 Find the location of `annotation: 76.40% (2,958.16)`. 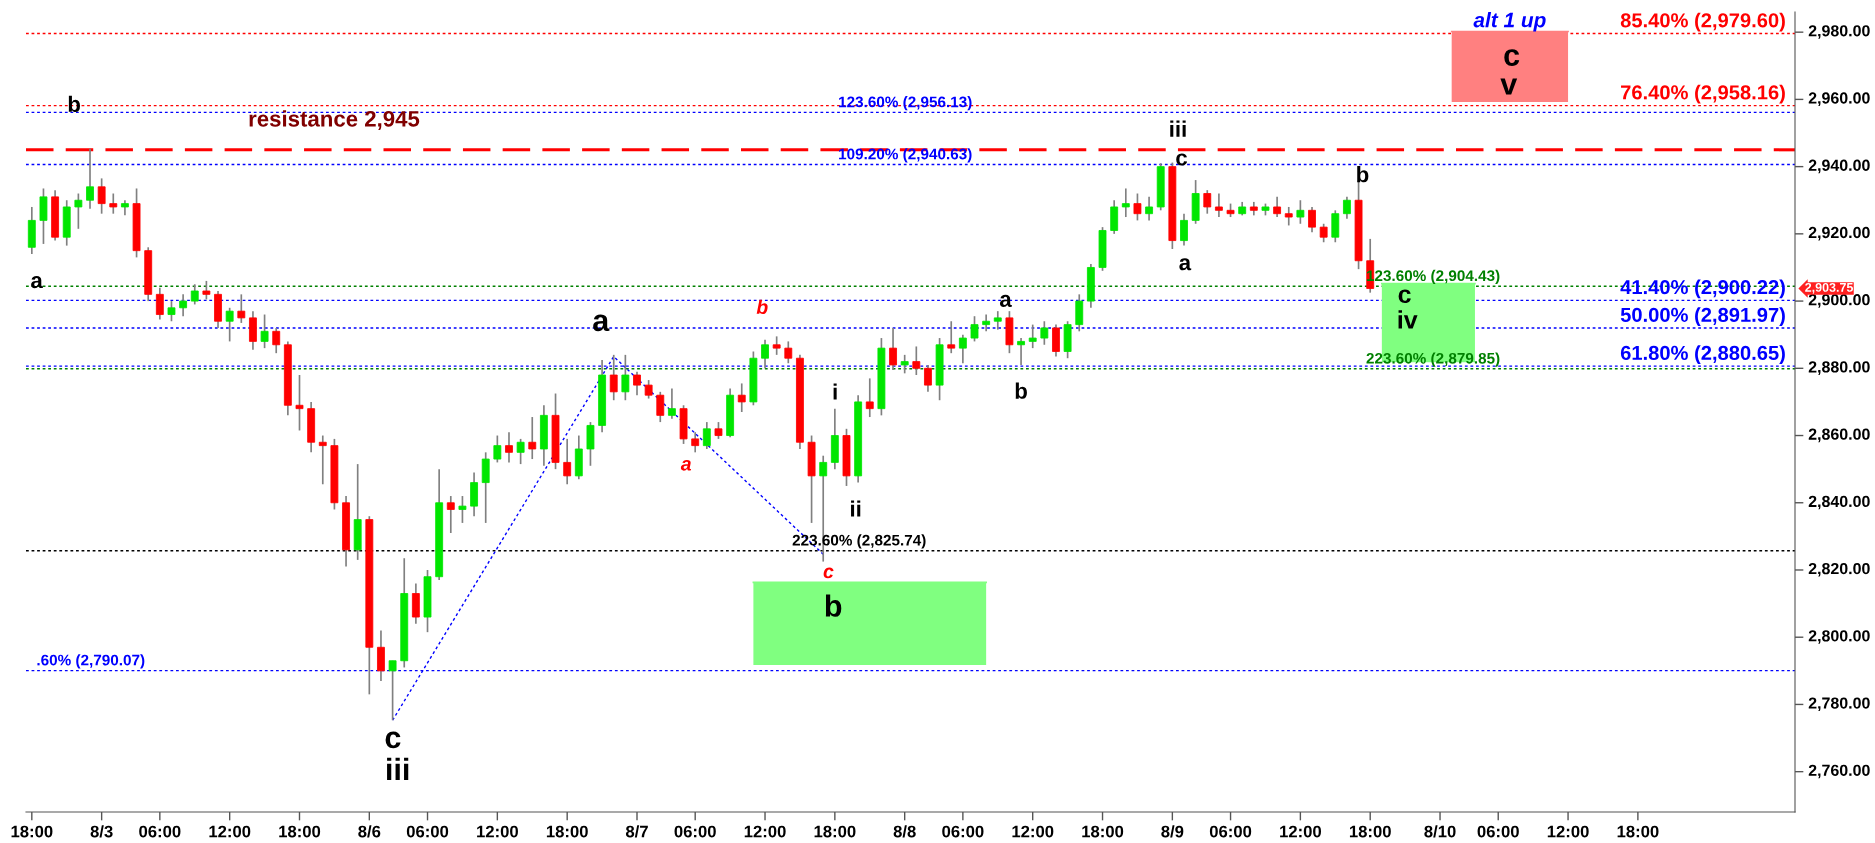

annotation: 76.40% (2,958.16) is located at coordinates (1703, 94).